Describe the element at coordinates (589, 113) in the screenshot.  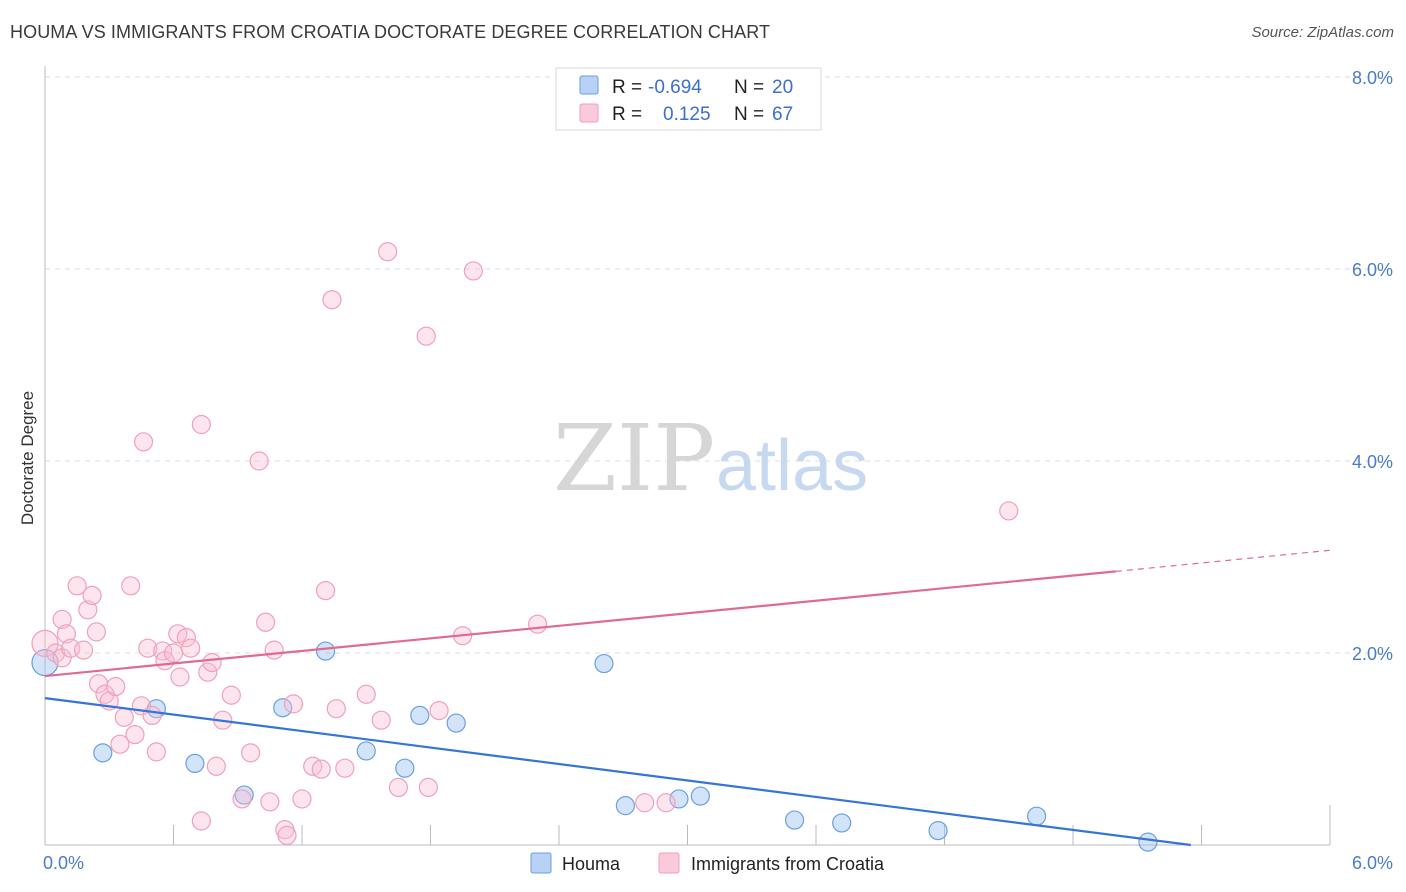
I see `croatia-swatch` at that location.